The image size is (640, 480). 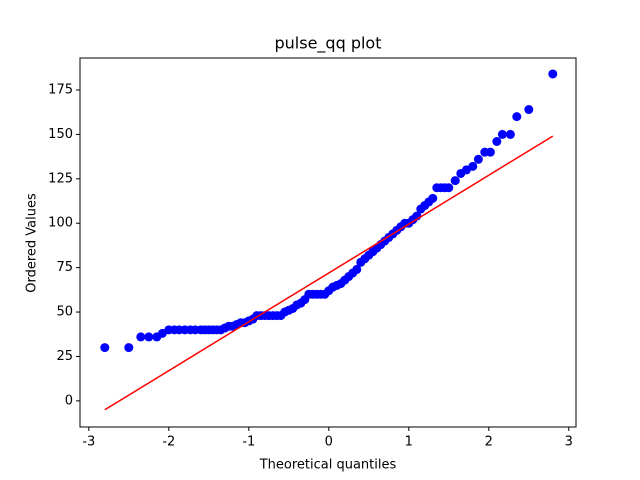 I want to click on y-tick-label: 25, so click(x=64, y=356).